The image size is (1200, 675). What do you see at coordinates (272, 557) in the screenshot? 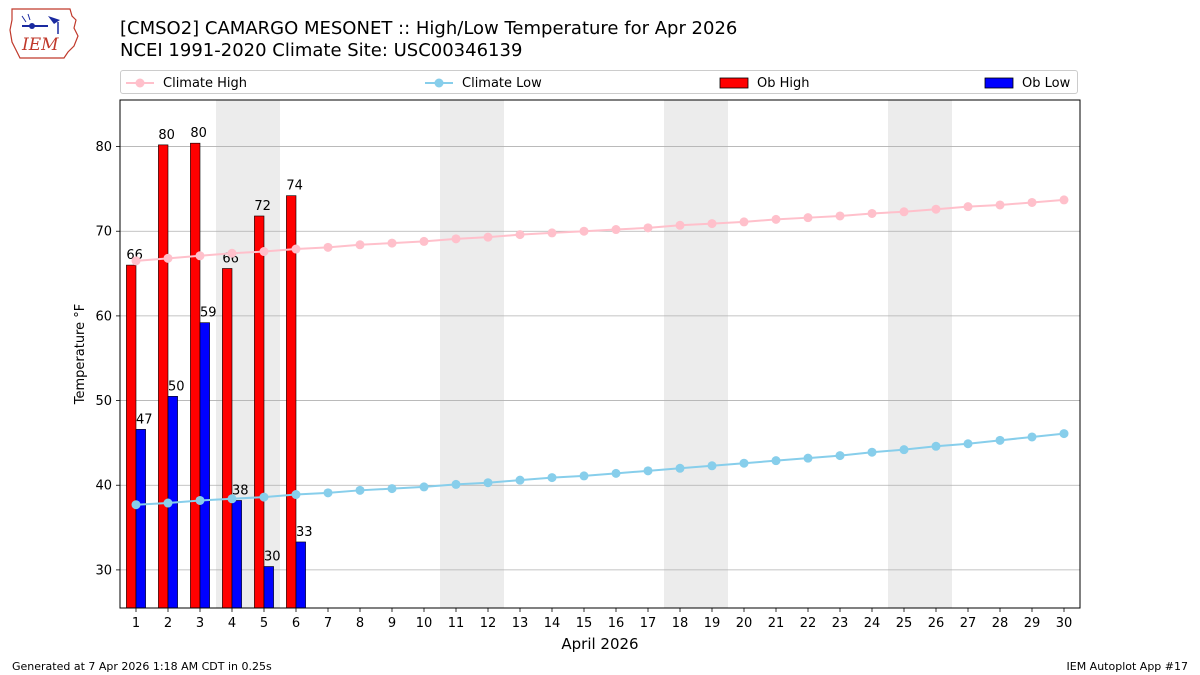
I see `ob-low-bar-label-5: 30` at bounding box center [272, 557].